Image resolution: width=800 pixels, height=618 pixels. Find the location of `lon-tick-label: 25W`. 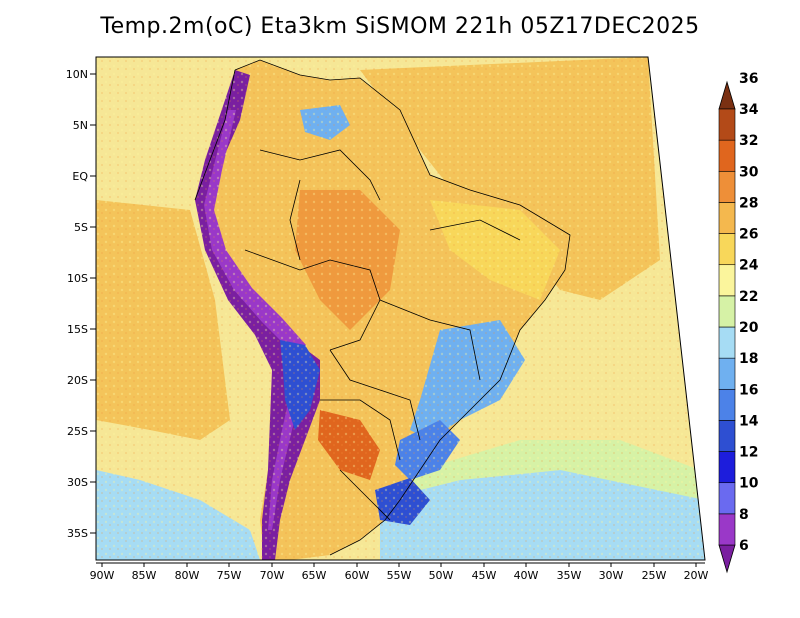

lon-tick-label: 25W is located at coordinates (654, 575).